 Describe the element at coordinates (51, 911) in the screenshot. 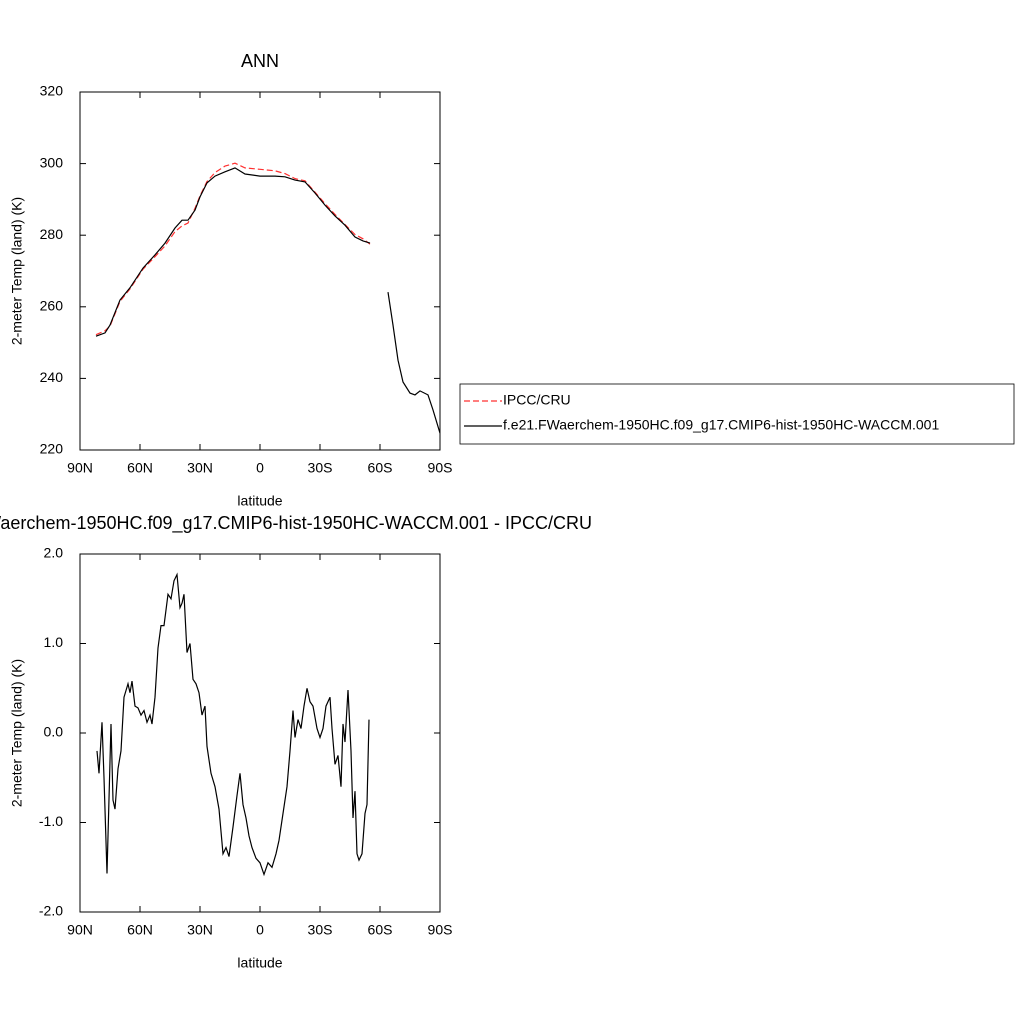

I see `y-tick-label: -2.0` at that location.